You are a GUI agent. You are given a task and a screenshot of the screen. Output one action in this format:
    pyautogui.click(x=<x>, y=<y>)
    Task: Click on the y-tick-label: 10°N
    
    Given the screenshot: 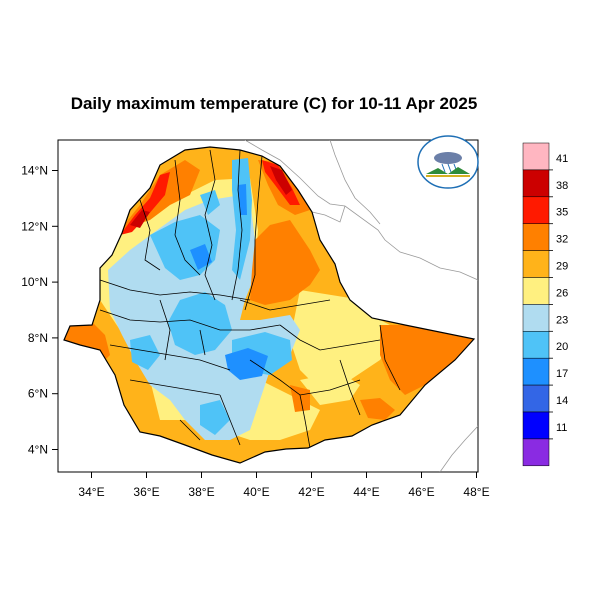 What is the action you would take?
    pyautogui.click(x=34, y=282)
    